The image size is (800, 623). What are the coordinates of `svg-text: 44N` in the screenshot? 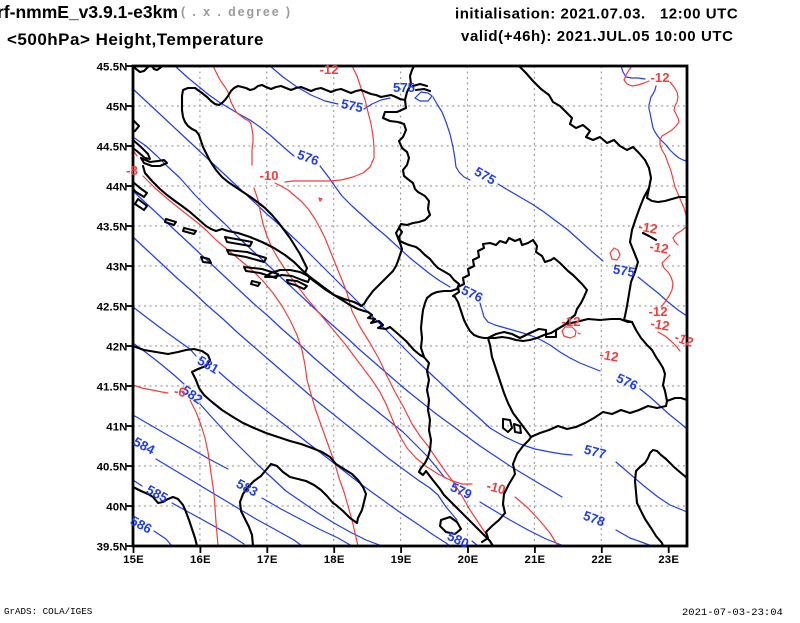 It's located at (116, 188).